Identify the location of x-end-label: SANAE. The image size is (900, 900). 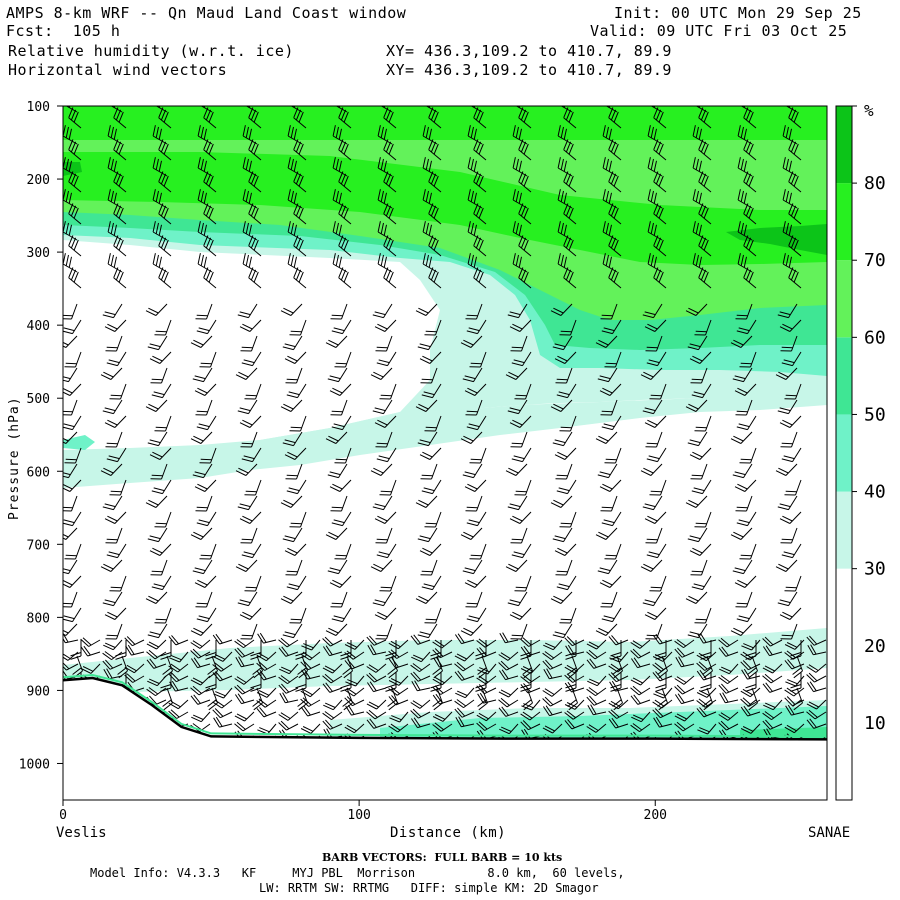
(829, 833).